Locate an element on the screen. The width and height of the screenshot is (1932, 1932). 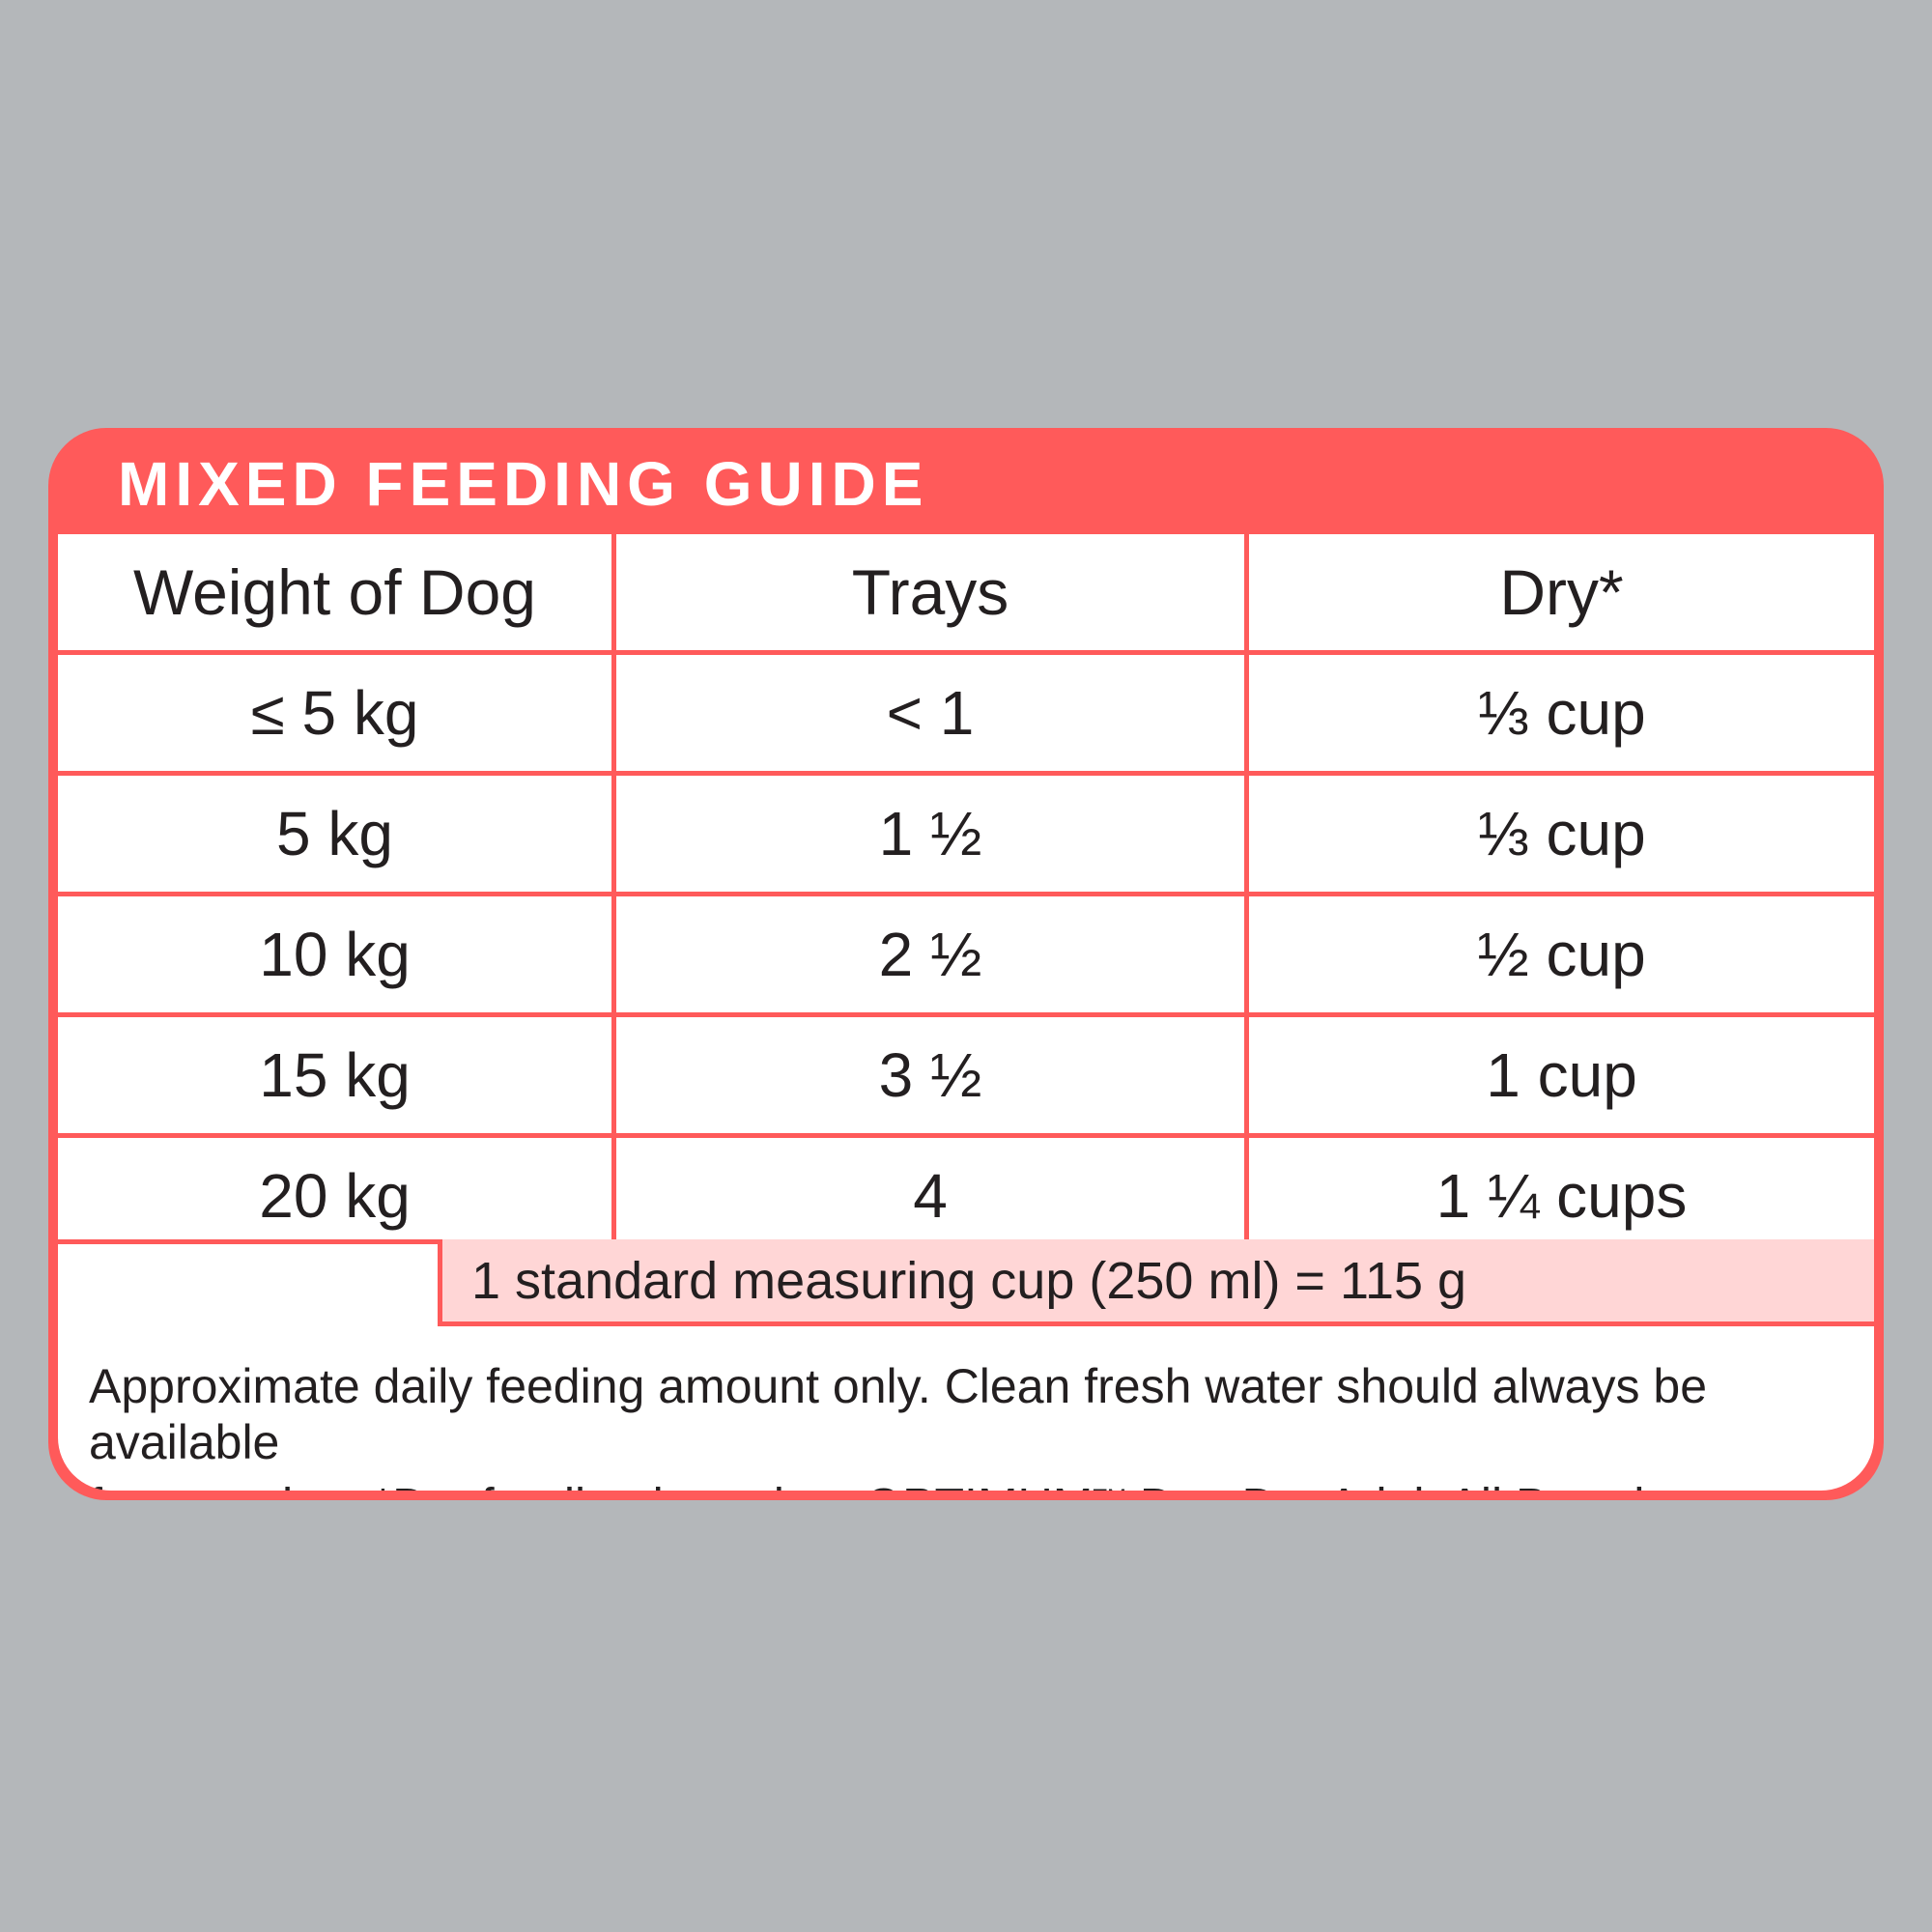
table-header-row: Weight of Dog Trays Dry* is located at coordinates (966, 592).